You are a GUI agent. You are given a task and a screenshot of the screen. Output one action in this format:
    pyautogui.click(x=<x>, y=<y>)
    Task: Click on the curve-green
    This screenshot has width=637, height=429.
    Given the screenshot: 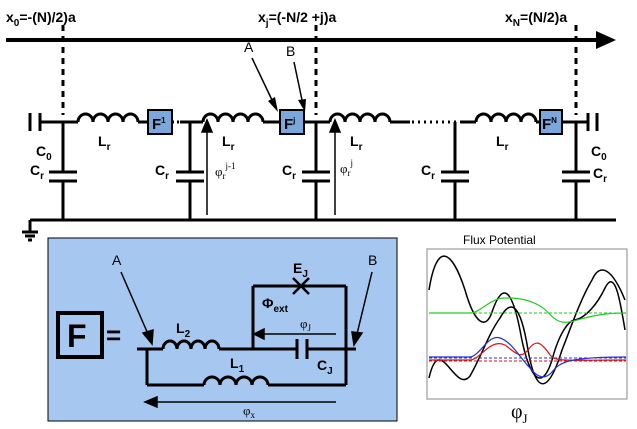 What is the action you would take?
    pyautogui.click(x=528, y=310)
    